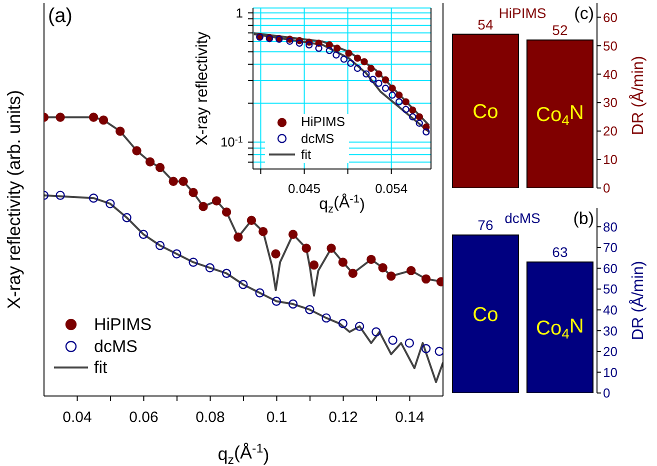 The width and height of the screenshot is (657, 466). I want to click on y-tick-label: 10$^{-1}$, so click(231, 142).